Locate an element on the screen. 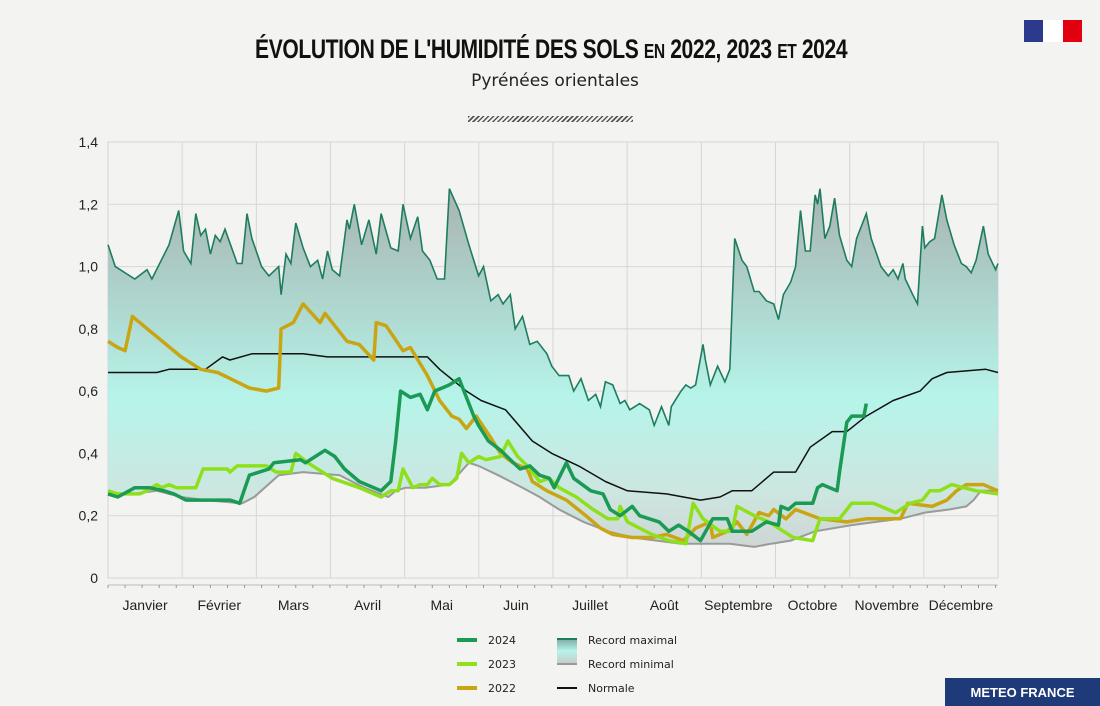  hatched-divider is located at coordinates (550, 119).